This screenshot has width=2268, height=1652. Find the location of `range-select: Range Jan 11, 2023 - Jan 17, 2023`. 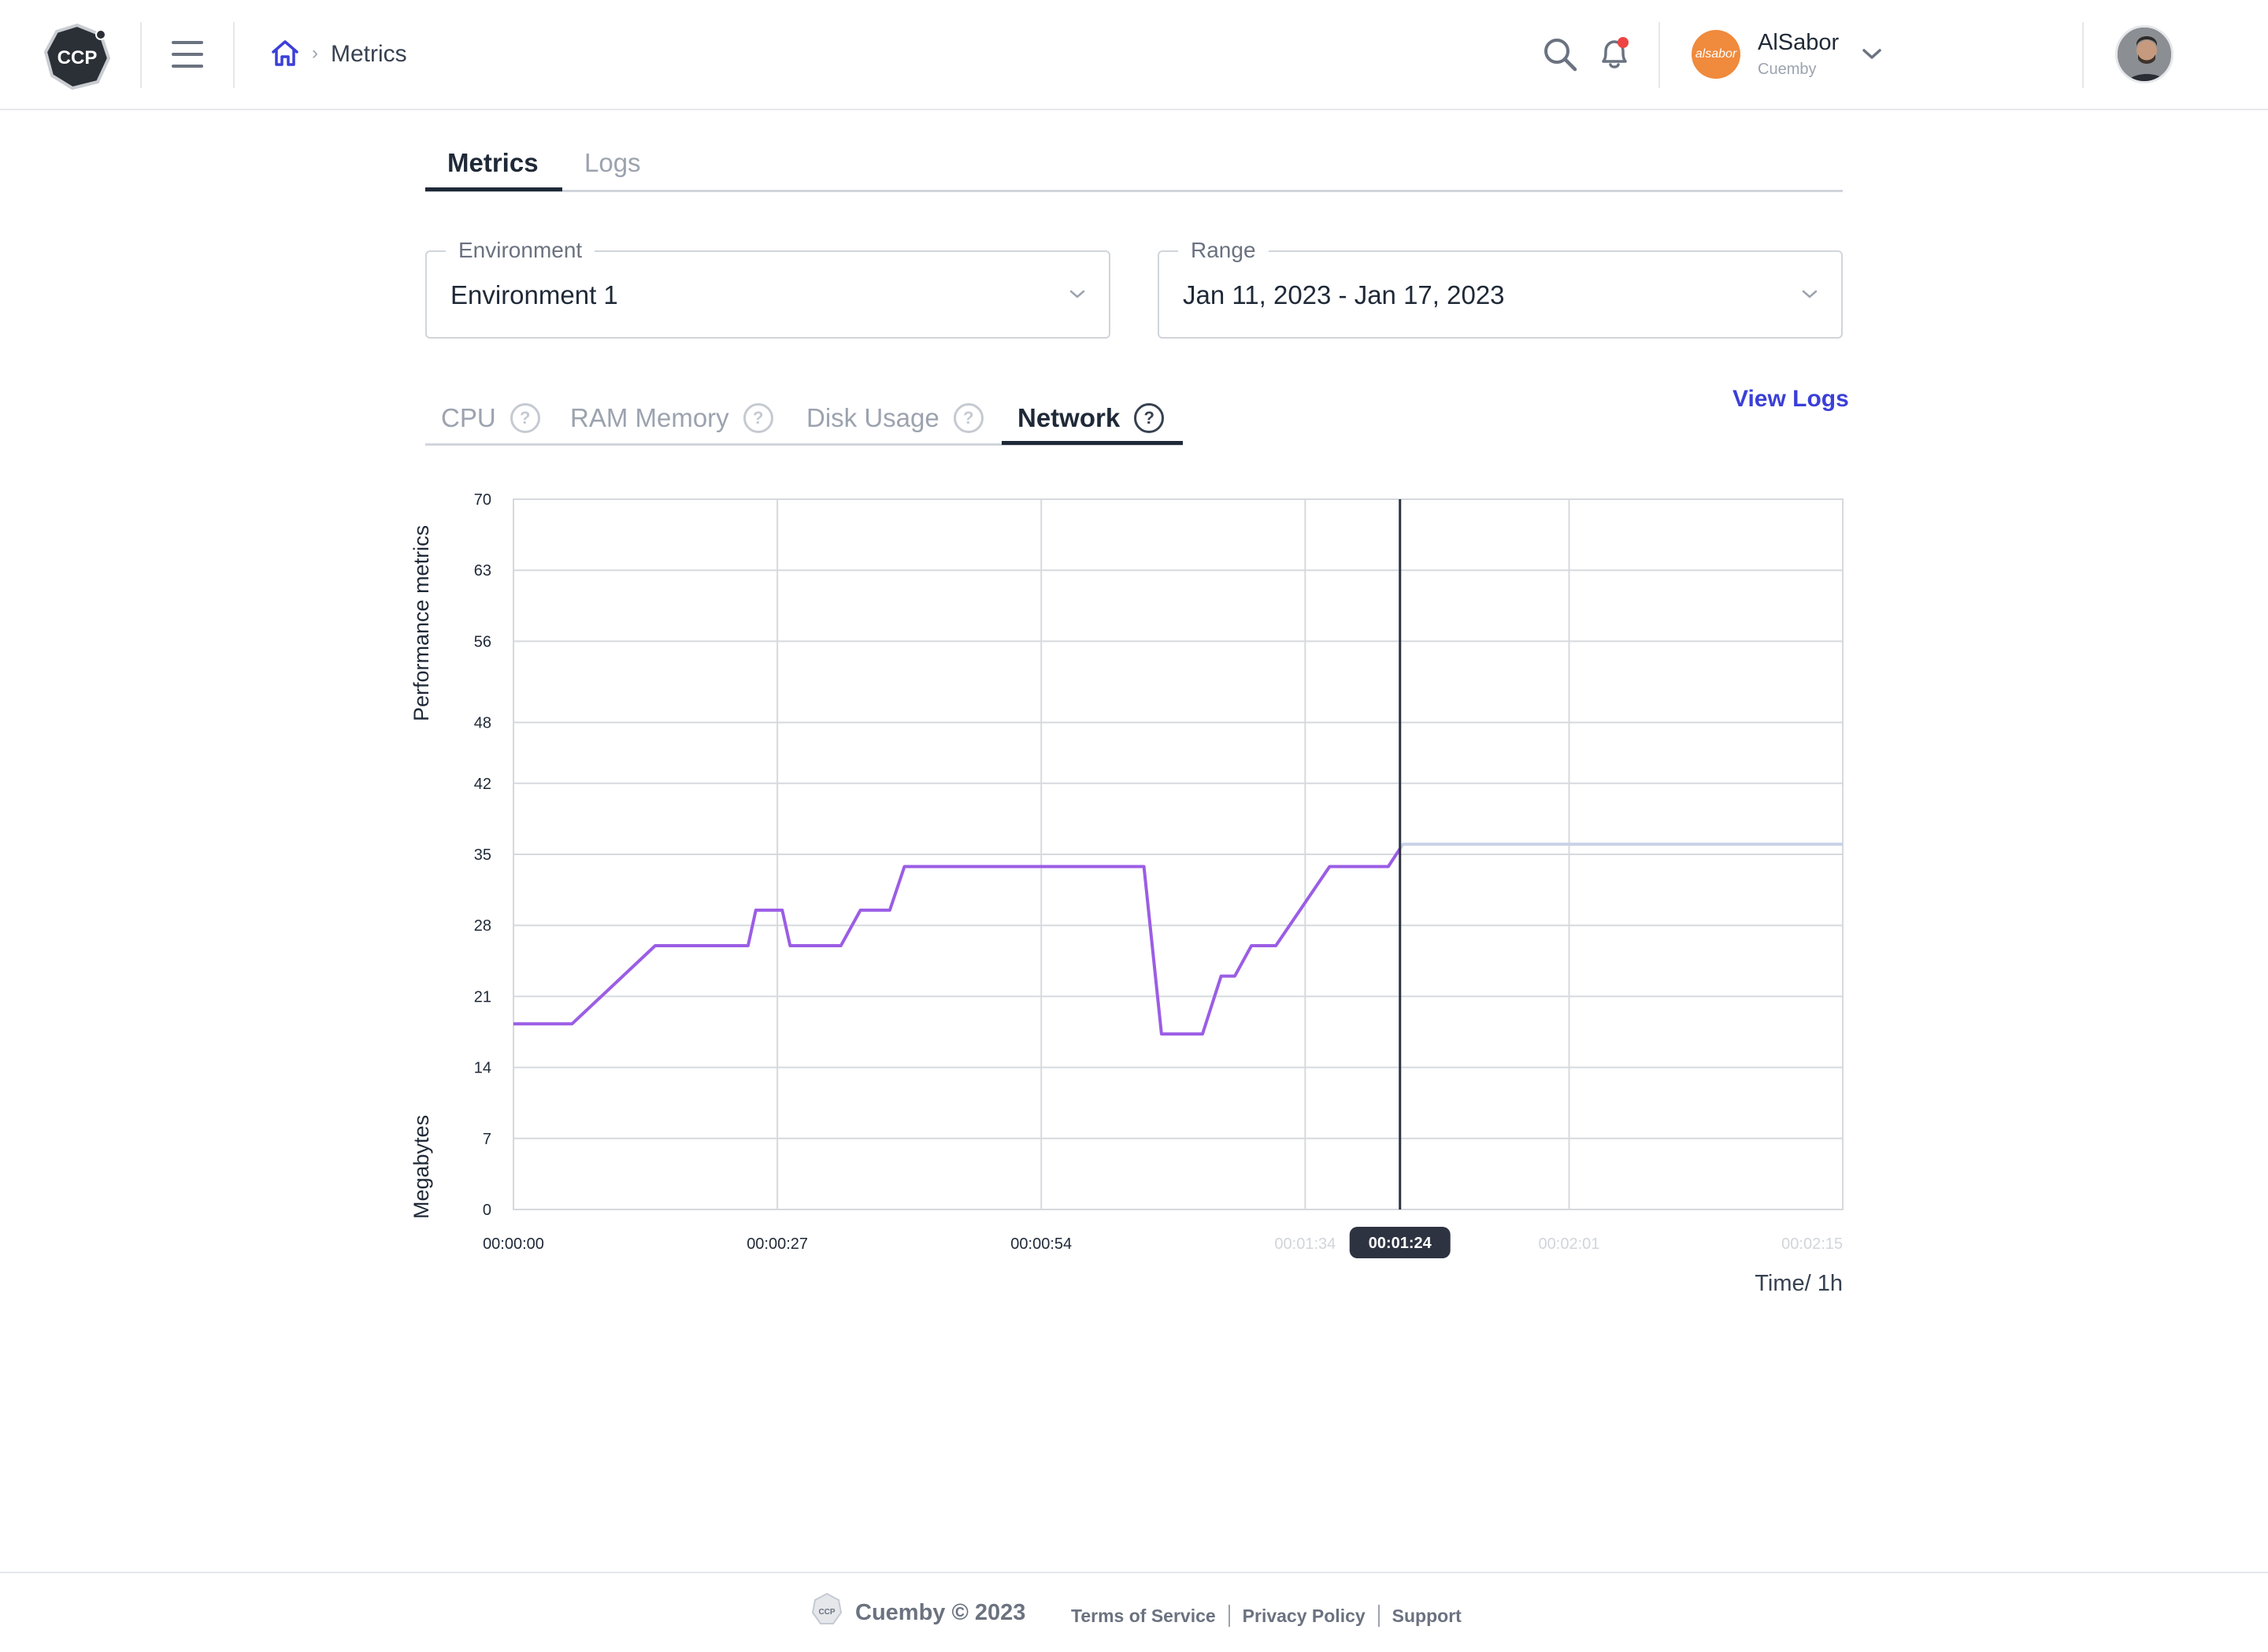

range-select: Range Jan 11, 2023 - Jan 17, 2023 is located at coordinates (1500, 288).